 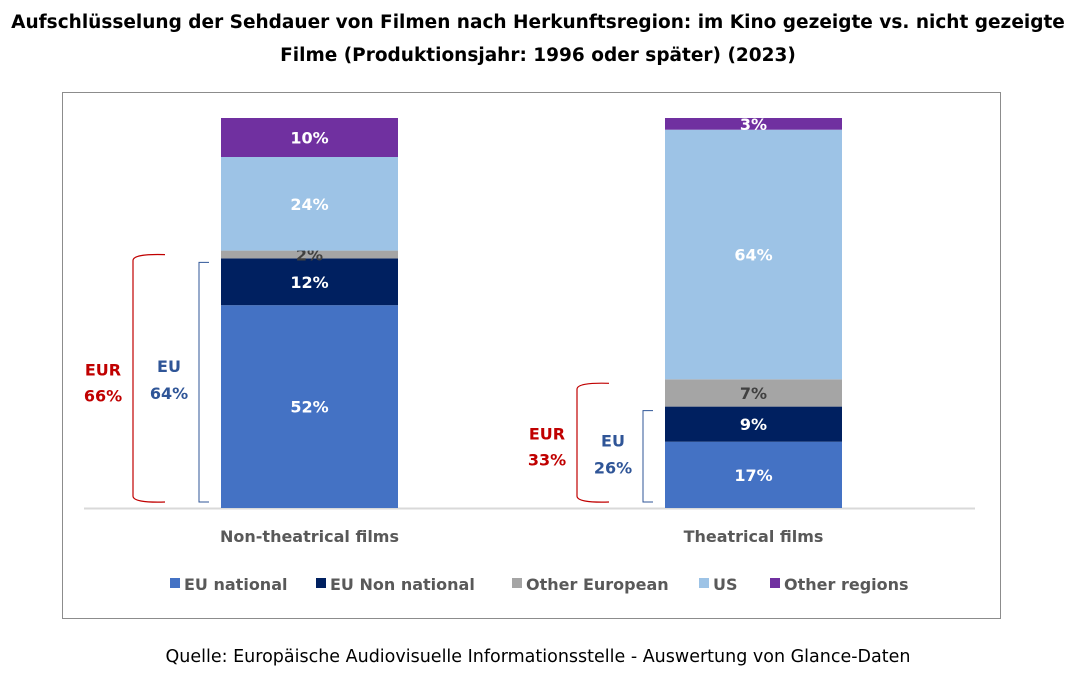 I want to click on data-label: 9%, so click(x=753, y=424).